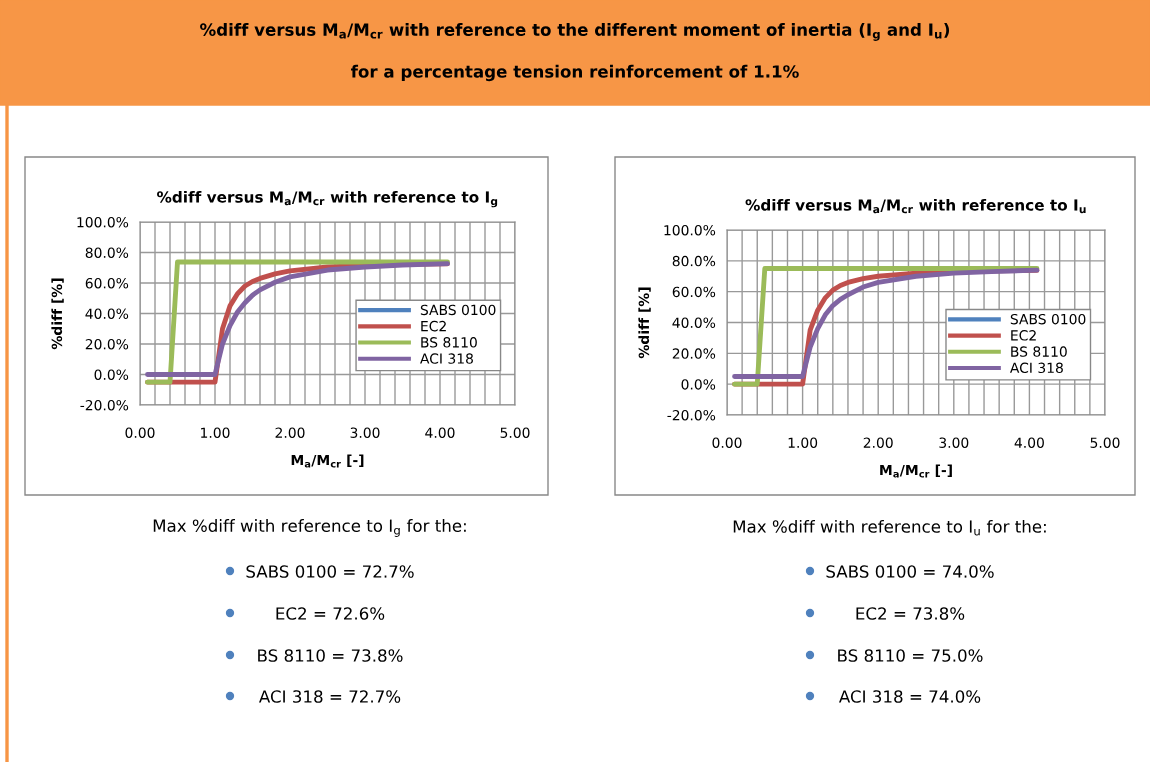 Image resolution: width=1150 pixels, height=762 pixels. What do you see at coordinates (329, 696) in the screenshot?
I see `text: ACI 318 = 72.7%` at bounding box center [329, 696].